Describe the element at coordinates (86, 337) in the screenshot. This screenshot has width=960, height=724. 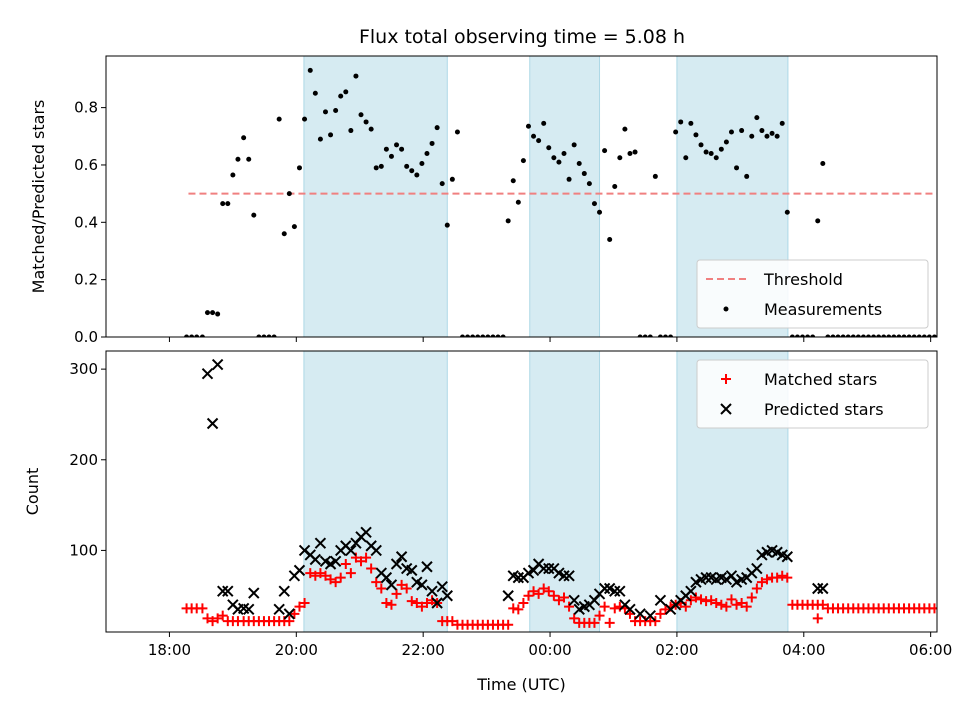
I see `y-tick-label: 0.0` at that location.